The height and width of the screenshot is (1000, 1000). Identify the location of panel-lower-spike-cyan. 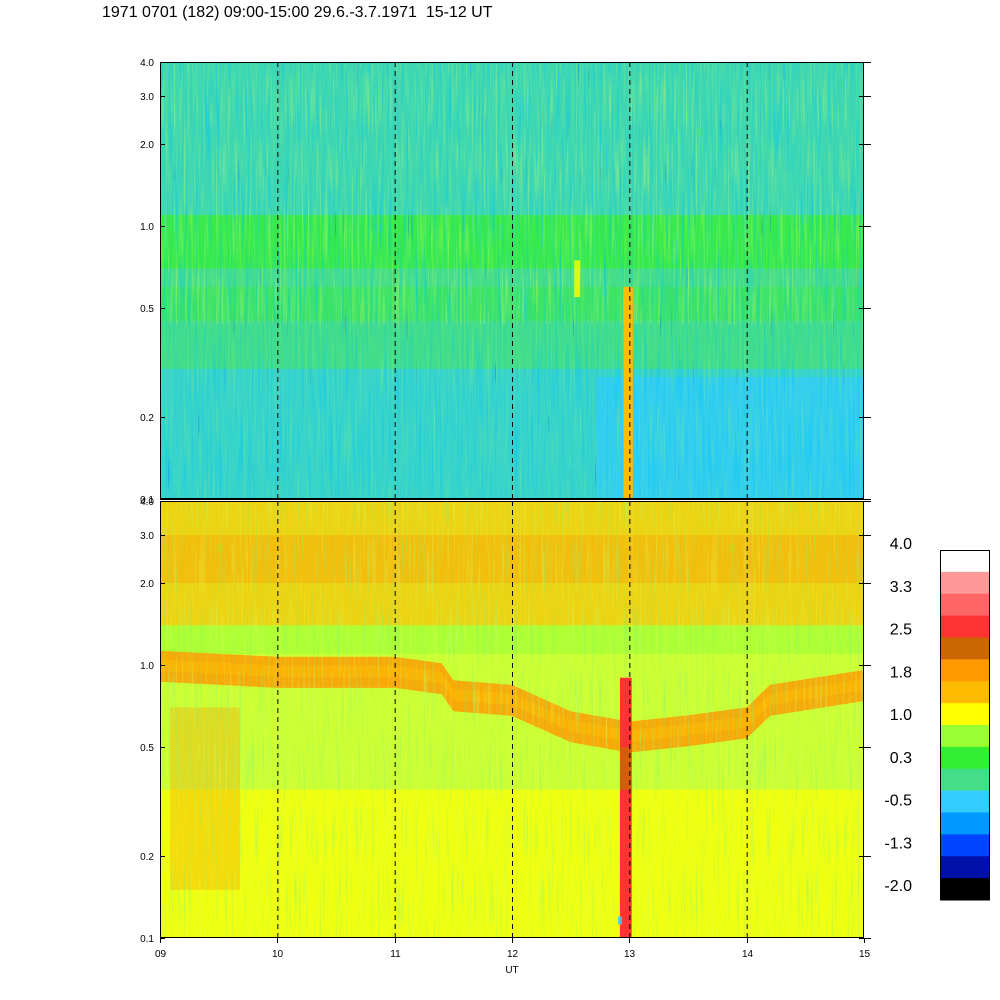
(620, 920).